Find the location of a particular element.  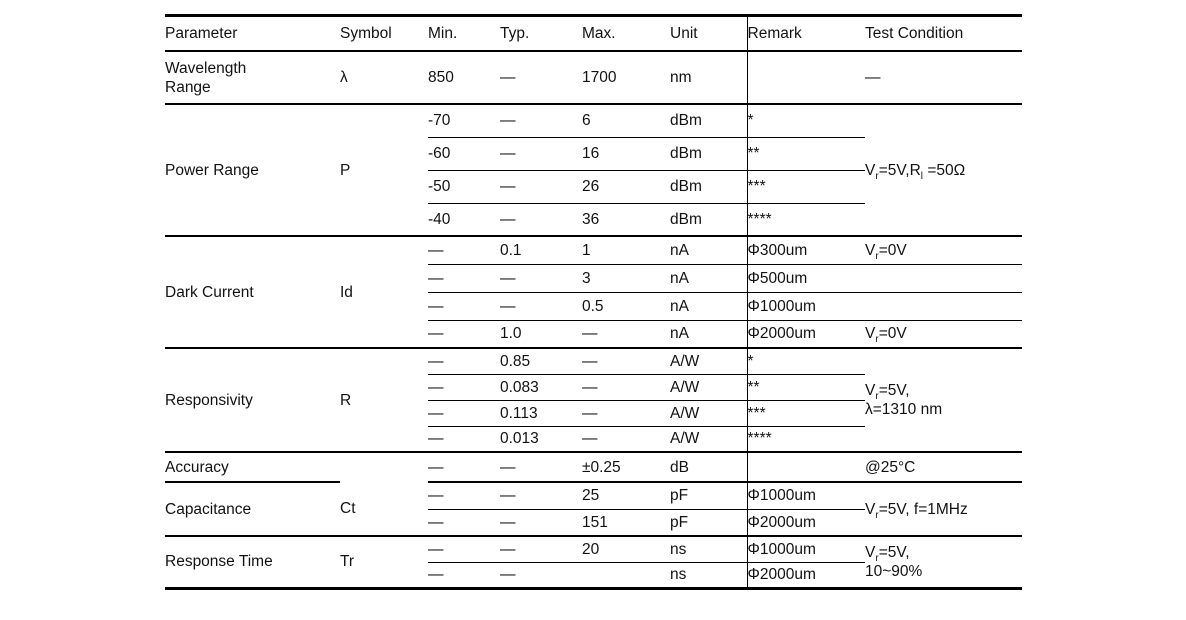

cell-typ: 0.113 is located at coordinates (541, 412).